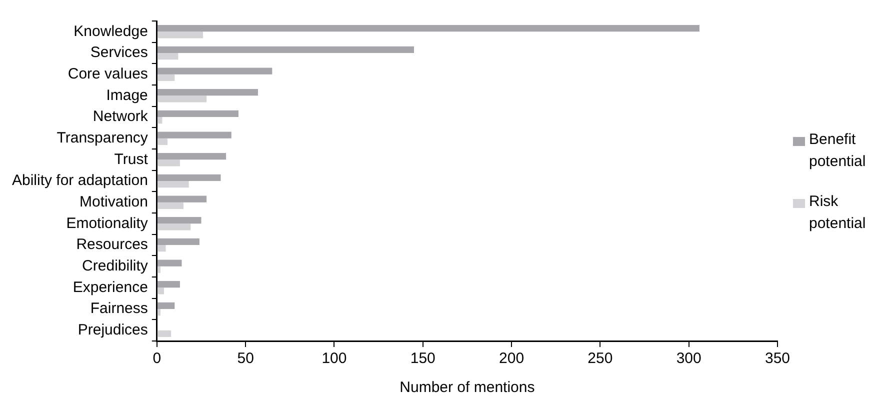 Image resolution: width=888 pixels, height=409 pixels. Describe the element at coordinates (131, 159) in the screenshot. I see `y-tick-label: Trust` at that location.